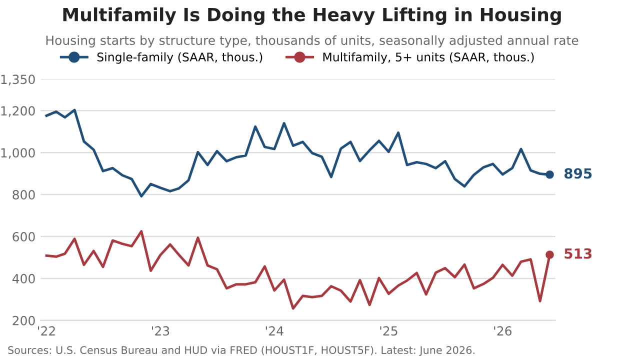 Image resolution: width=624 pixels, height=360 pixels. What do you see at coordinates (18, 111) in the screenshot?
I see `y-tick-label: 1,200` at bounding box center [18, 111].